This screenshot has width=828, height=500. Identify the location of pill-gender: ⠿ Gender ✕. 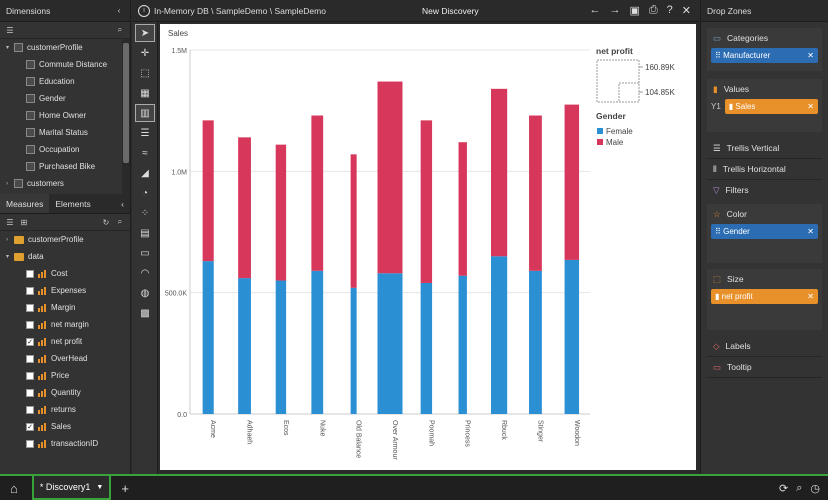
(764, 231).